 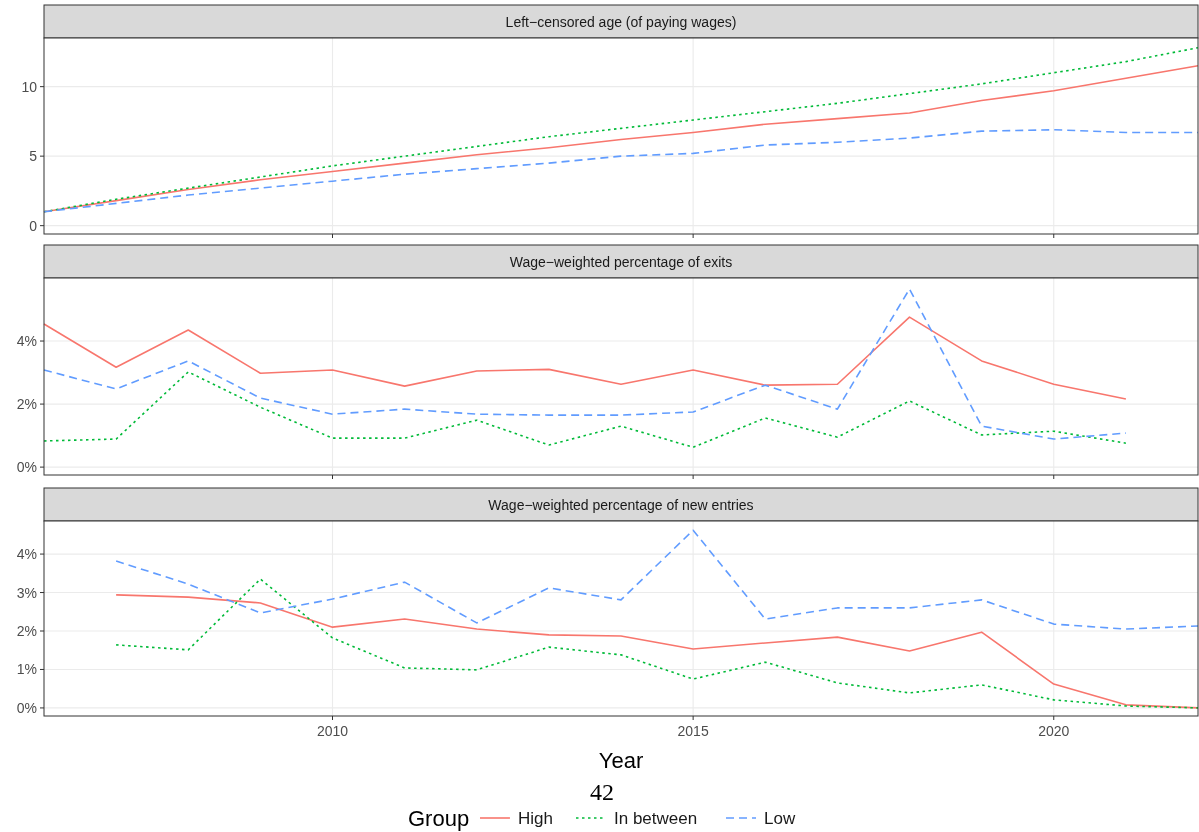 What do you see at coordinates (621, 504) in the screenshot?
I see `chart-title: Wage−weighted percentage of new entries` at bounding box center [621, 504].